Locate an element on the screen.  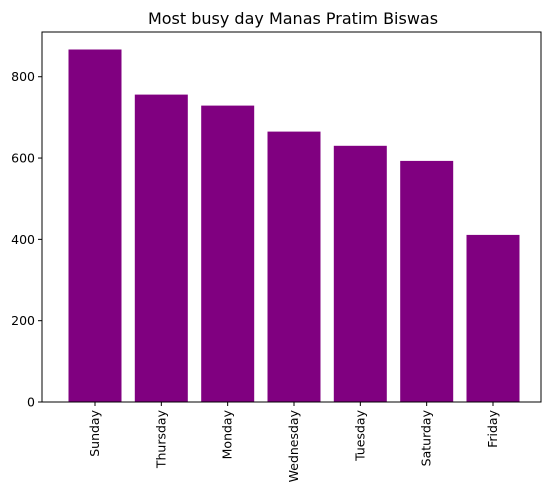
chart-title: Most busy day Manas Pratim Biswas is located at coordinates (293, 18).